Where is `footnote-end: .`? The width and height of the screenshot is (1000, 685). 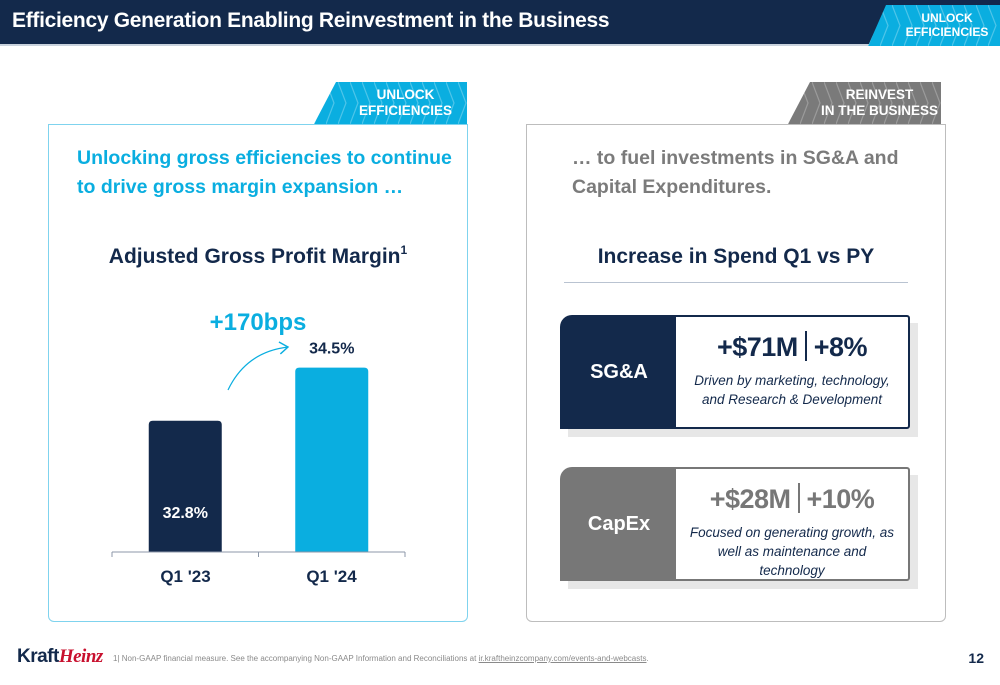
footnote-end: . is located at coordinates (647, 658).